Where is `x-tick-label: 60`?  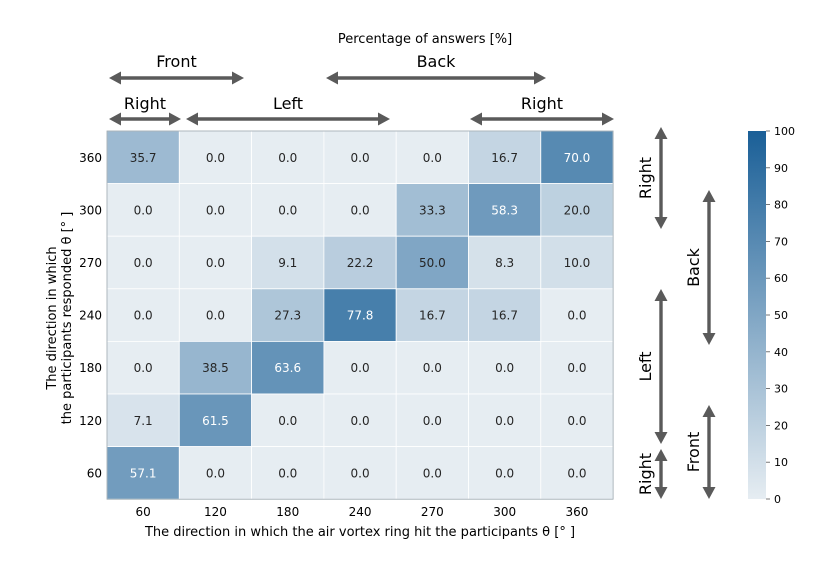 x-tick-label: 60 is located at coordinates (143, 512).